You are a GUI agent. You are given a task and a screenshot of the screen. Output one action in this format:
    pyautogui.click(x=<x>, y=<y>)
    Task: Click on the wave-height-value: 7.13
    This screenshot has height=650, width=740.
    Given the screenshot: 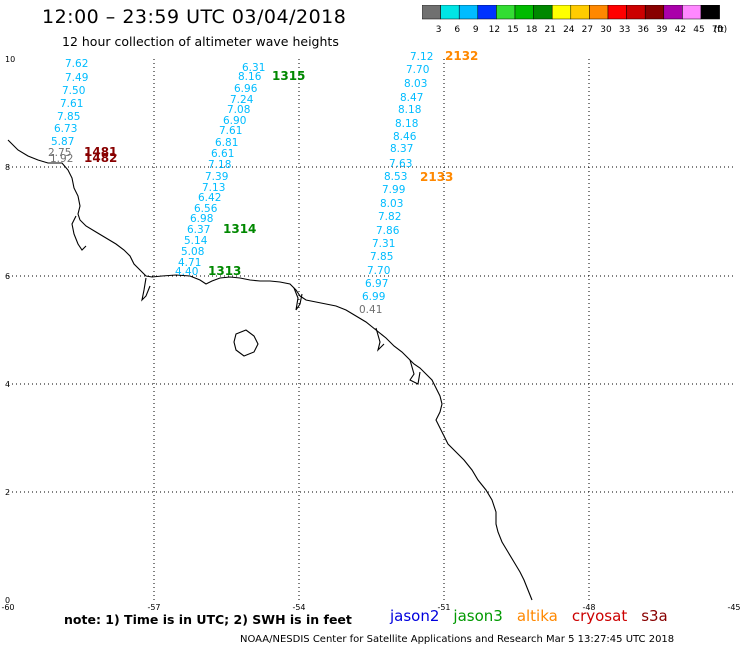 What is the action you would take?
    pyautogui.click(x=213, y=188)
    